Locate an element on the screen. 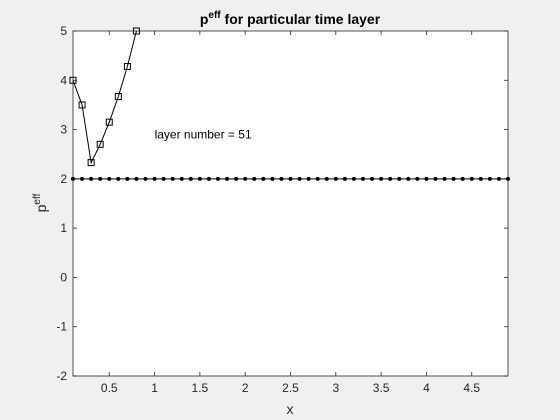  x-tick-label: 1 is located at coordinates (154, 388).